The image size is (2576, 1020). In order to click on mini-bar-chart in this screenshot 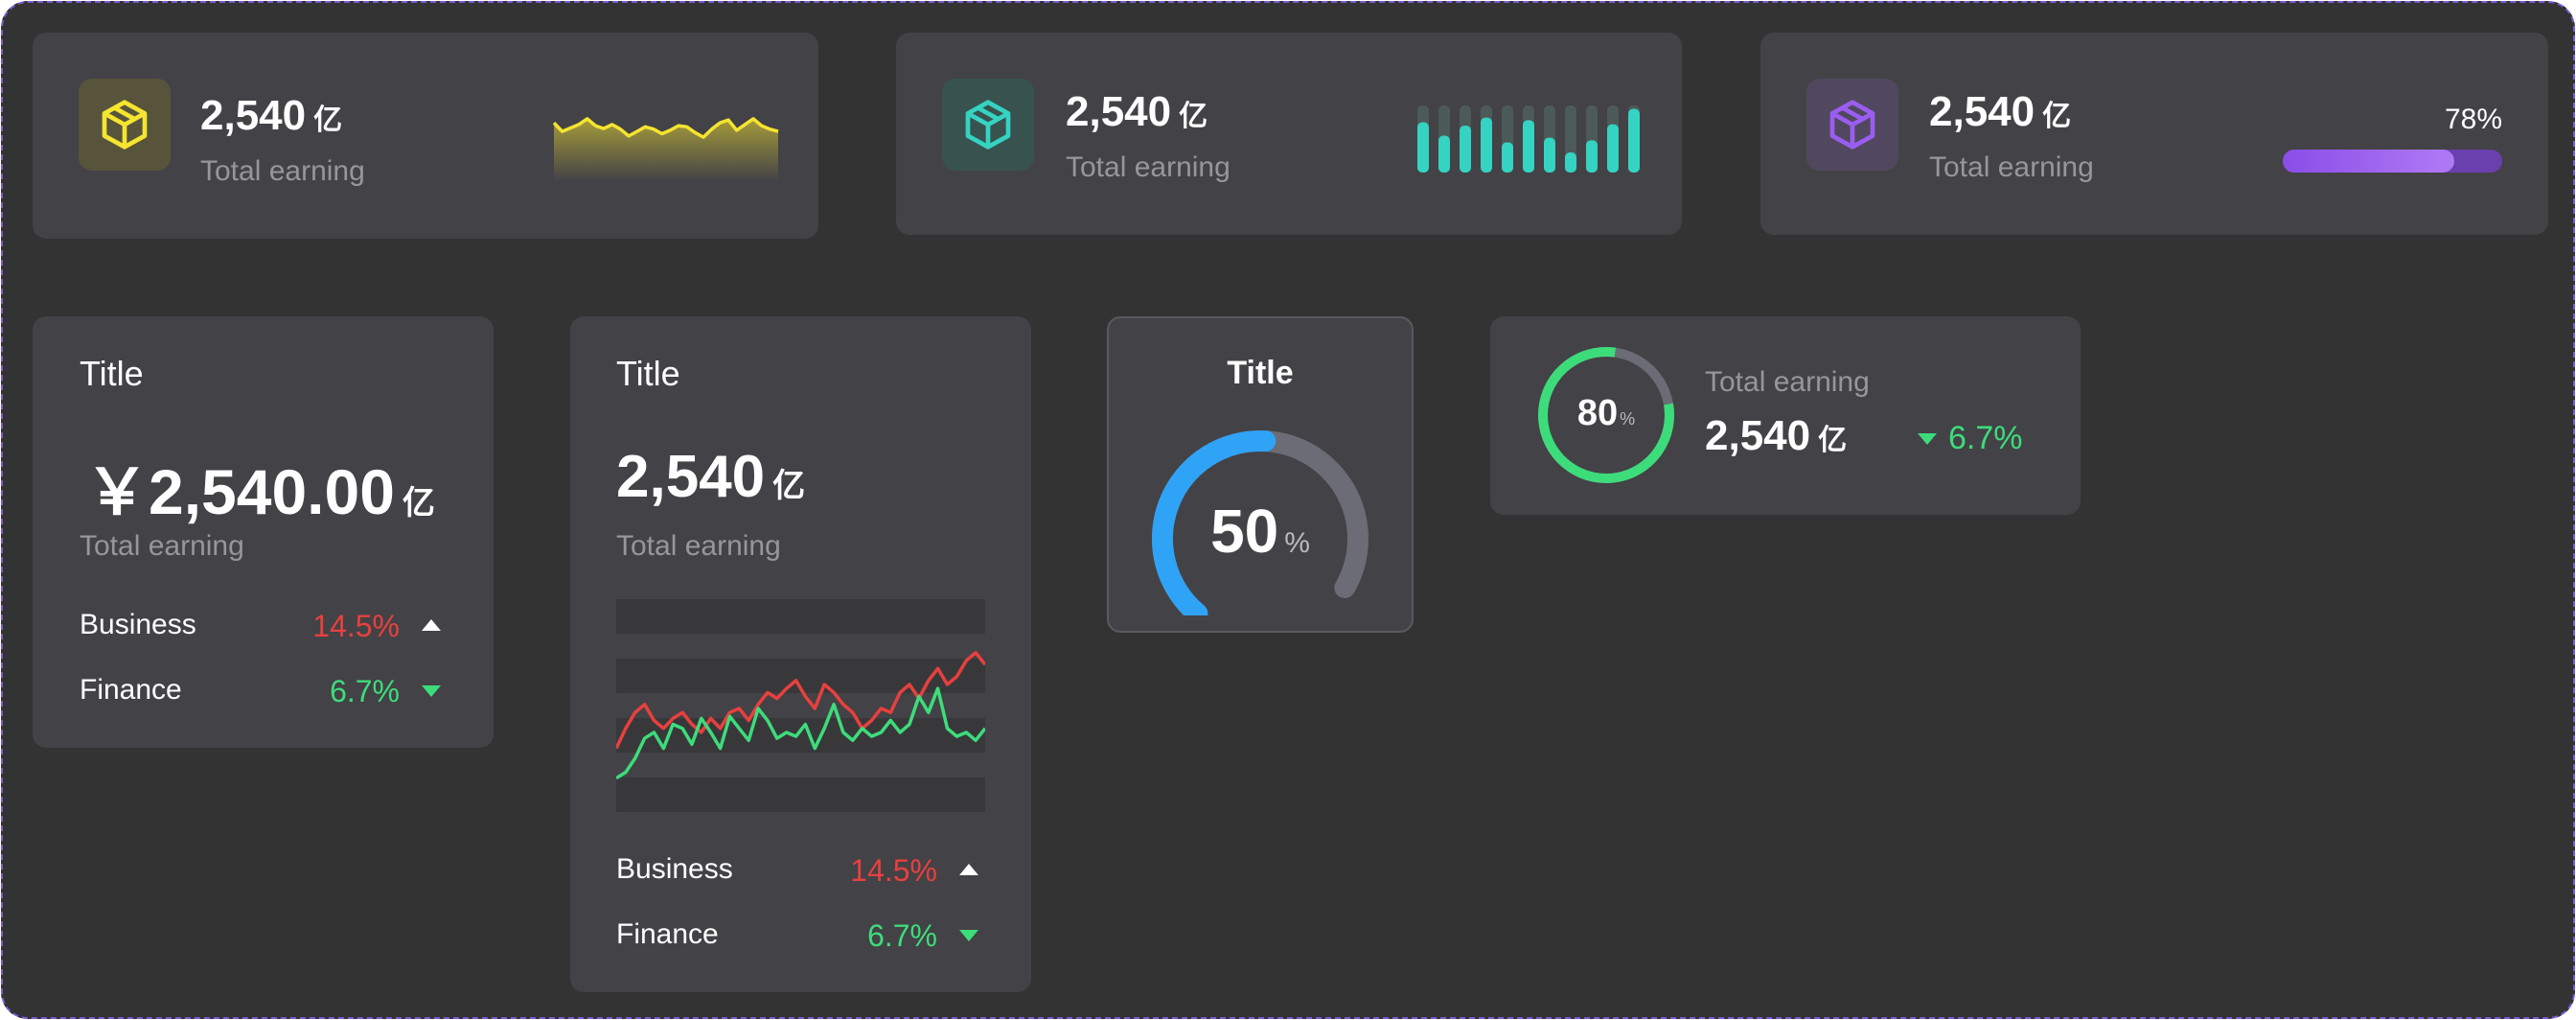, I will do `click(1529, 139)`.